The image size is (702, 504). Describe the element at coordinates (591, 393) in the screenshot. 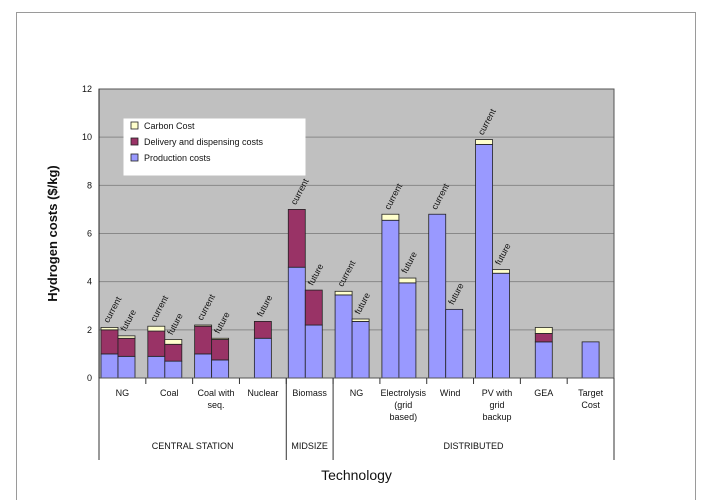

I see `category-label: Target` at that location.